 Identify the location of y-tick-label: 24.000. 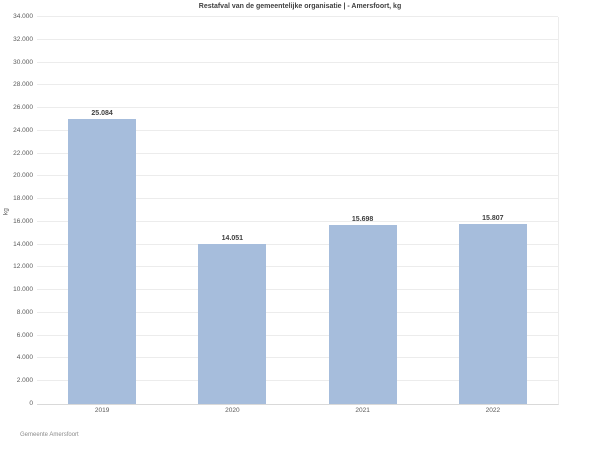
(23, 130).